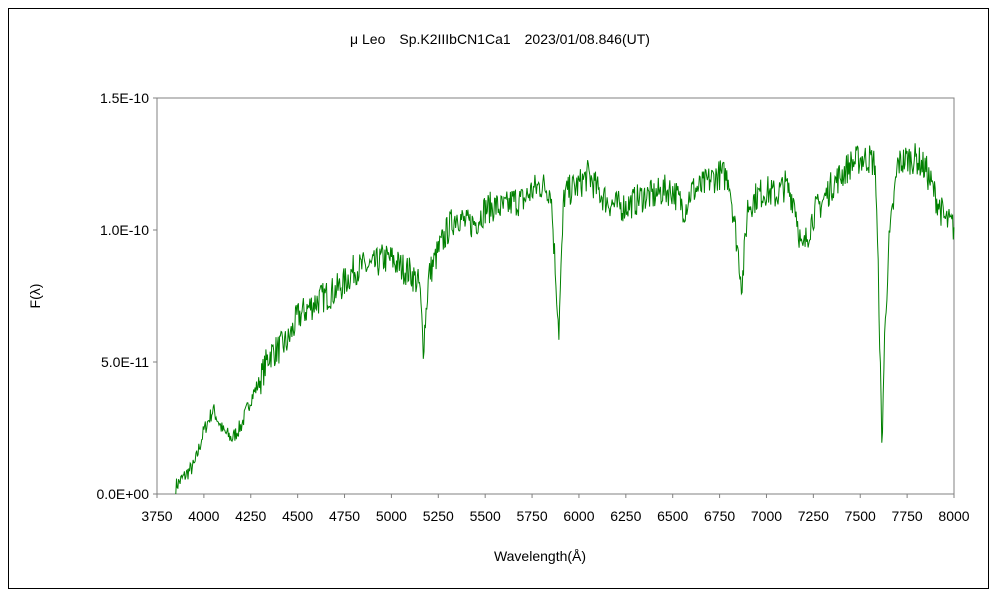 The image size is (1000, 600). Describe the element at coordinates (531, 516) in the screenshot. I see `x-tick-label: 5750` at that location.